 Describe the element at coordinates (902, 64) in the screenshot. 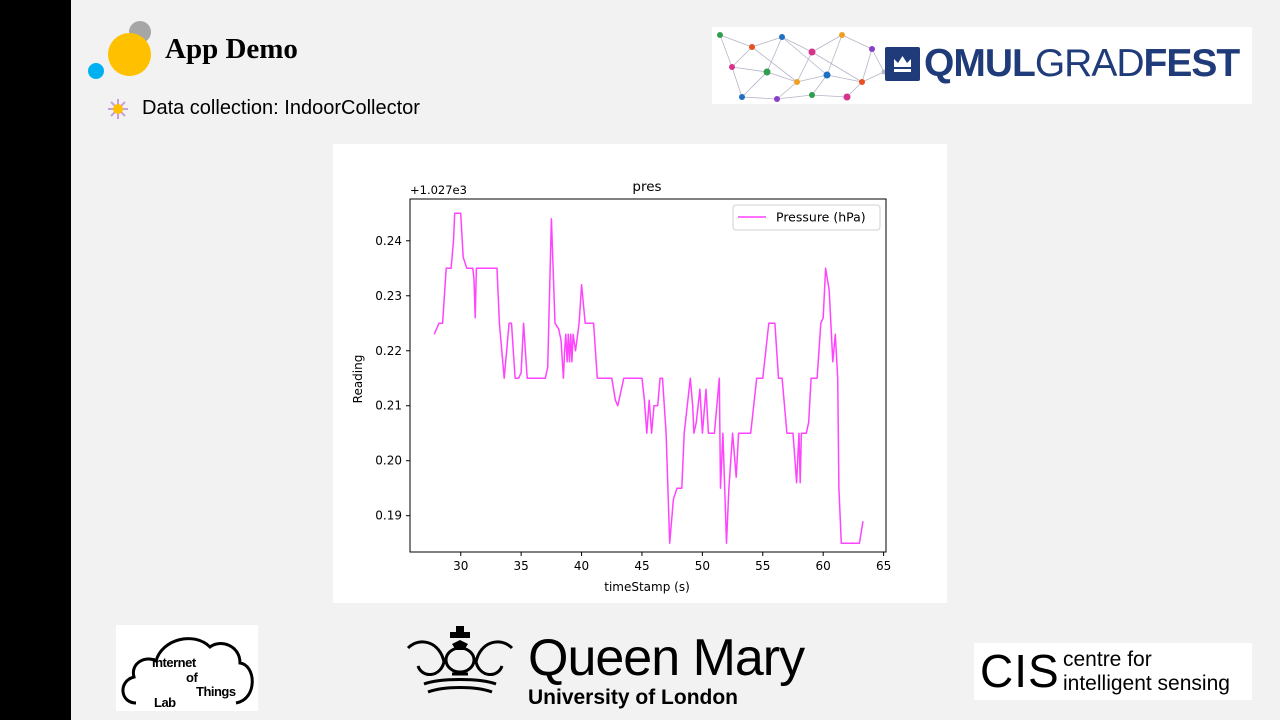

I see `crown-badge-icon` at that location.